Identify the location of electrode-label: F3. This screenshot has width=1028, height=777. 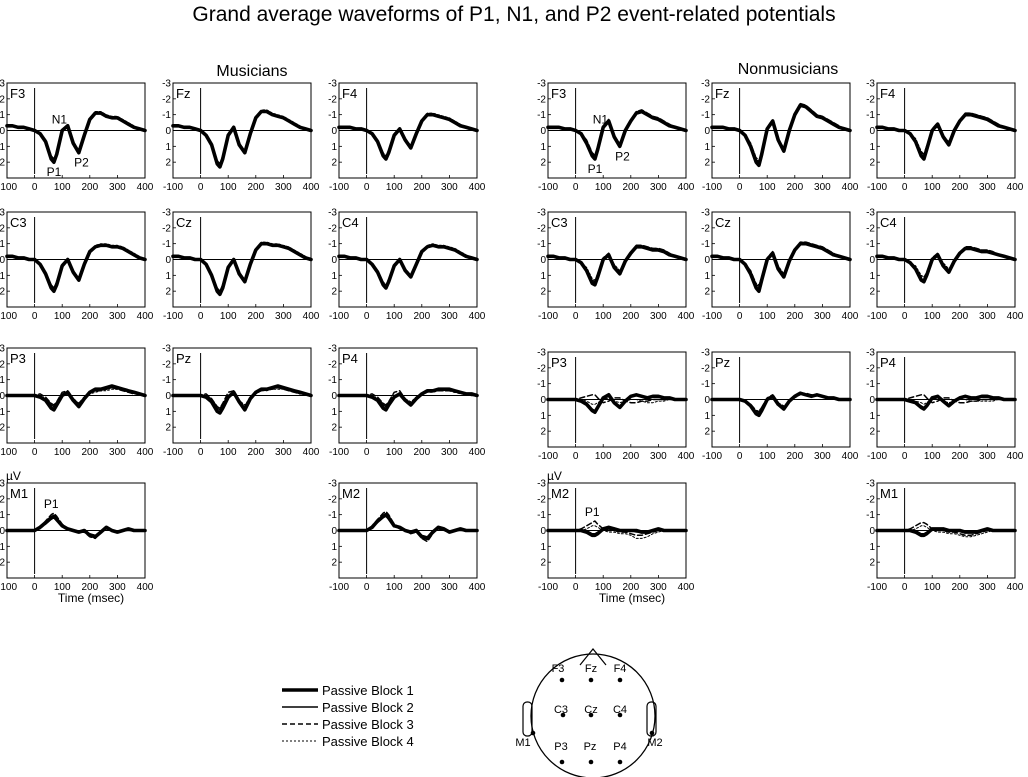
(558, 93).